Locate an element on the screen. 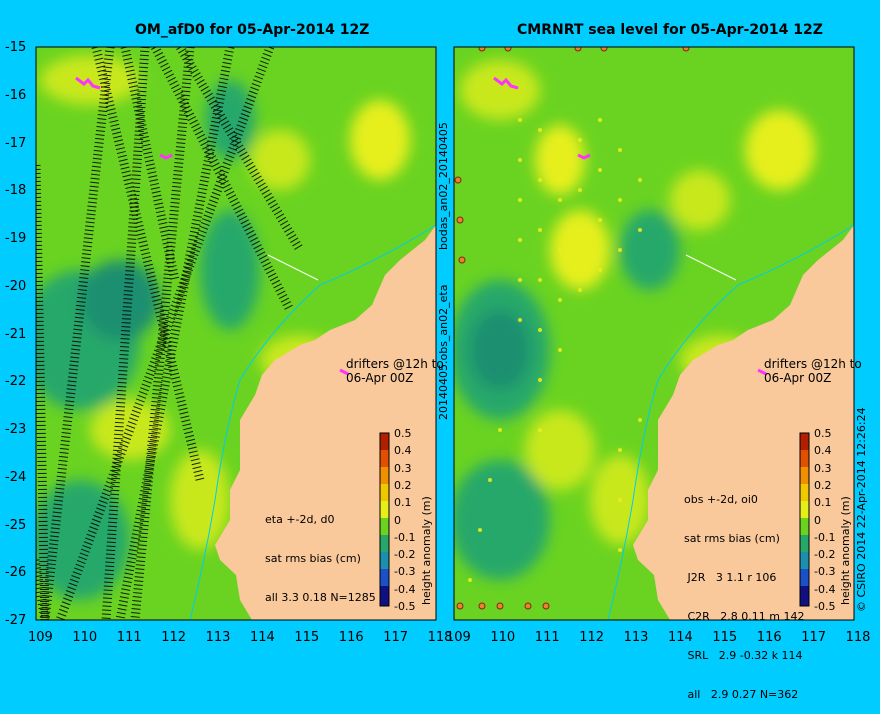 Image resolution: width=880 pixels, height=714 pixels. right-lon-tick-label: 116 is located at coordinates (769, 637).